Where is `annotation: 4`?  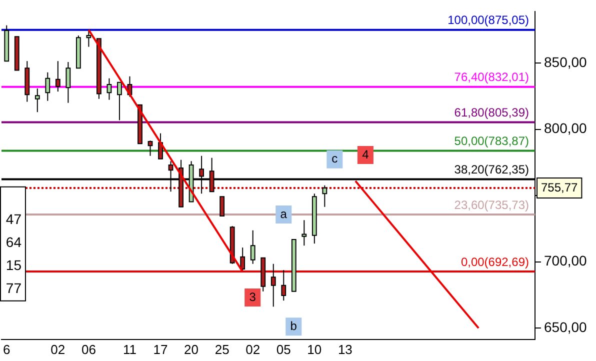
annotation: 4 is located at coordinates (366, 154).